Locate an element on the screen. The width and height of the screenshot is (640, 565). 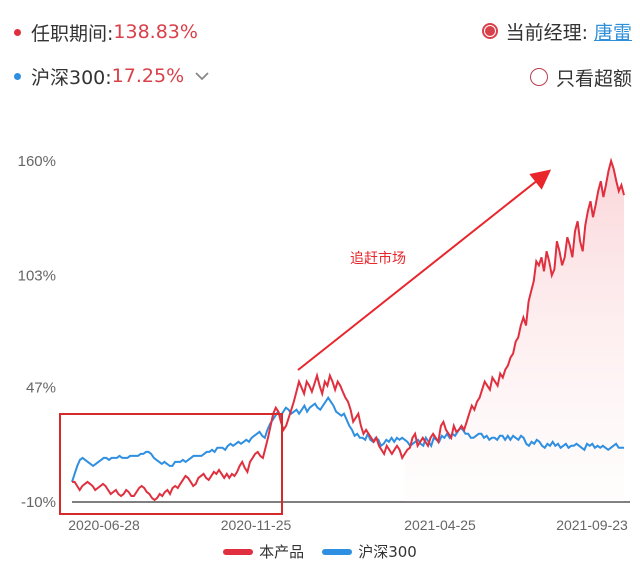
highlight-box is located at coordinates (171, 464).